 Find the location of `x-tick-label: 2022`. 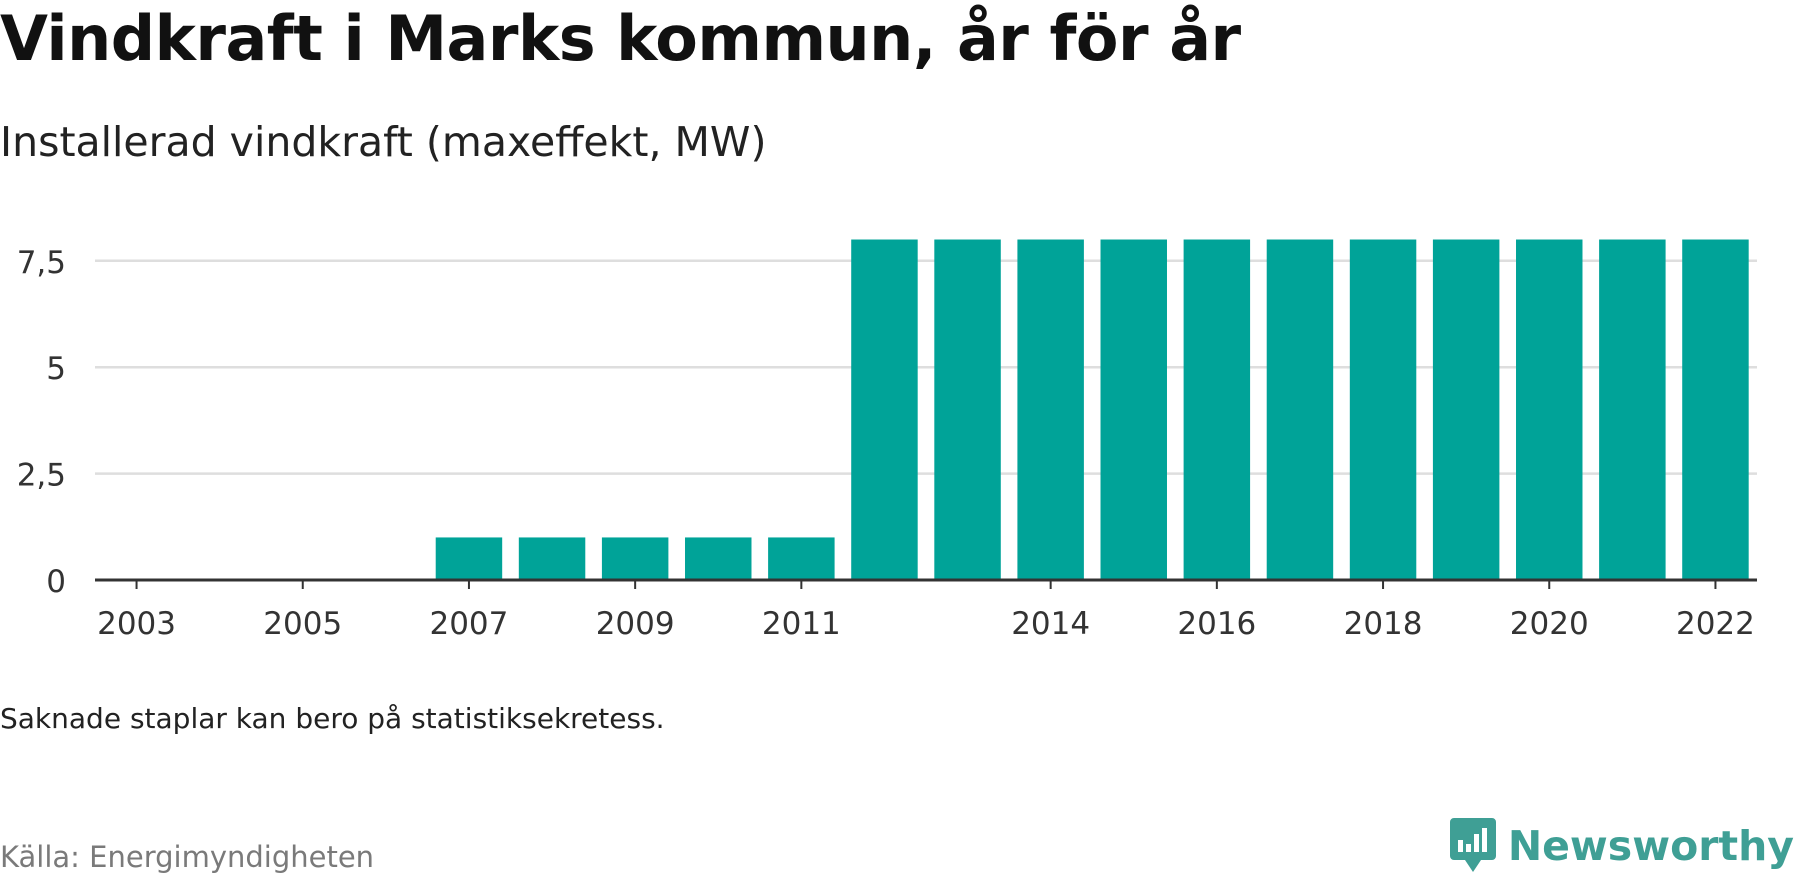

x-tick-label: 2022 is located at coordinates (1715, 624).